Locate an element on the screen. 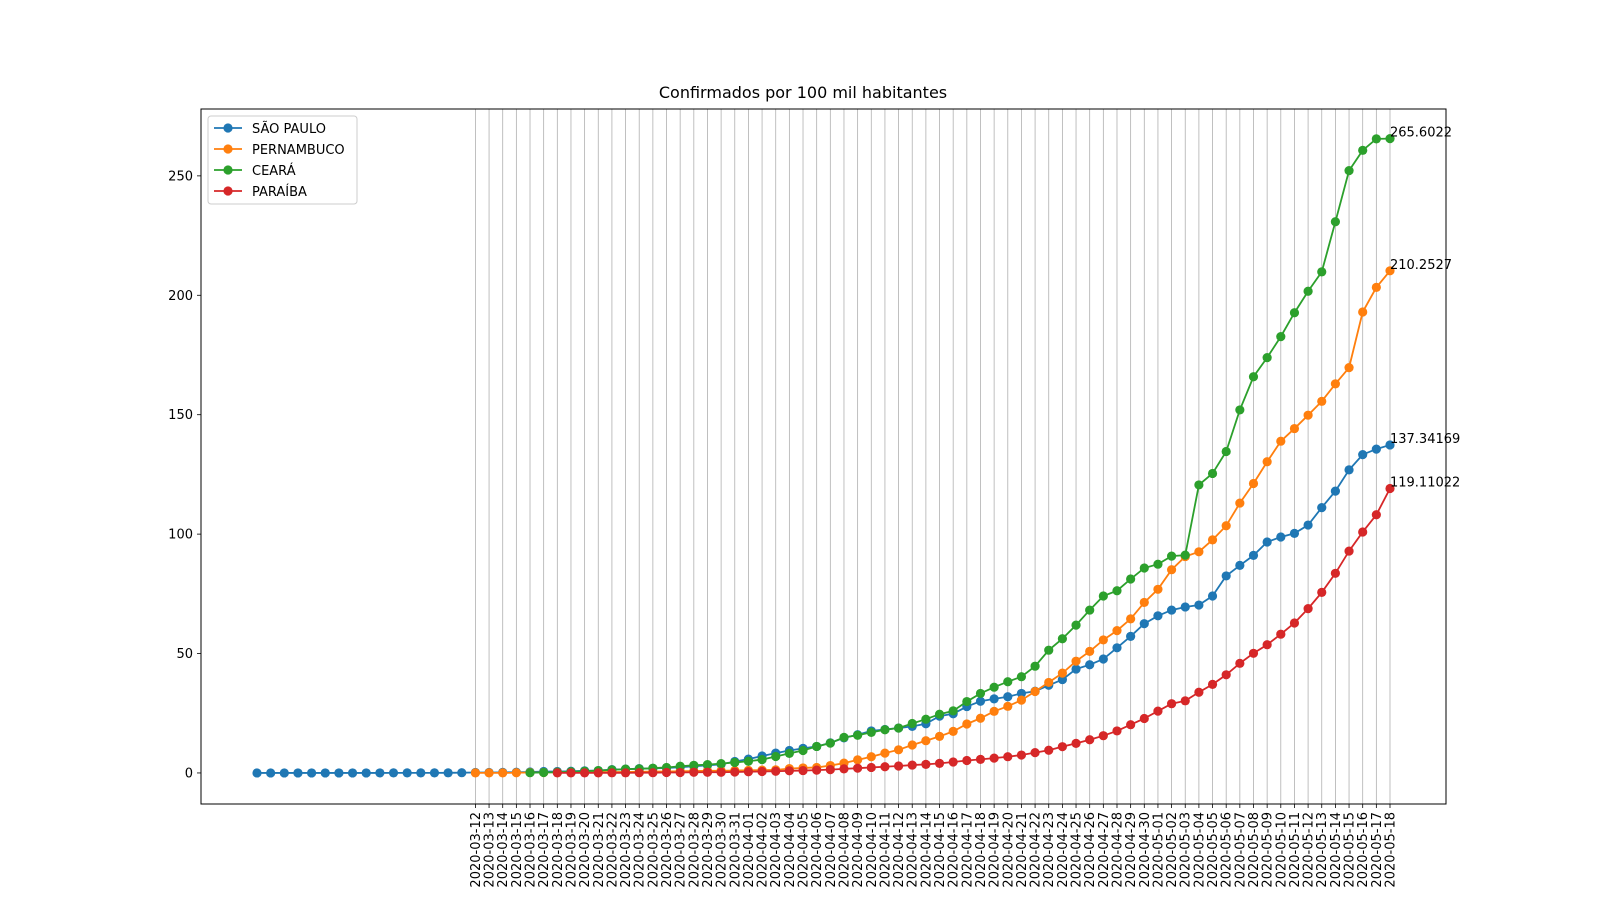 The width and height of the screenshot is (1600, 900). x-tick-label: 2020-04-04 is located at coordinates (790, 850).